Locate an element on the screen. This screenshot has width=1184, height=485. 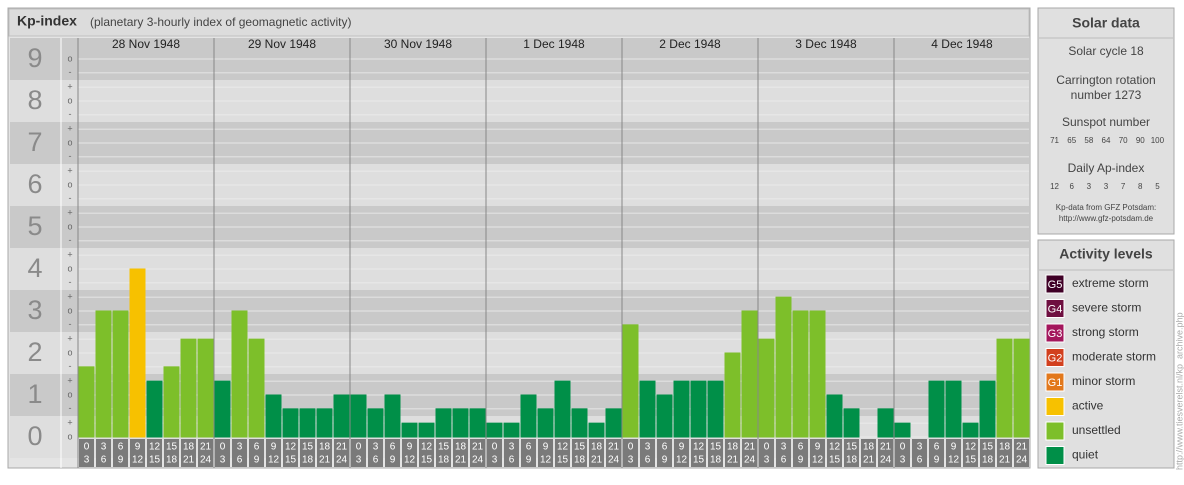
legend-badge: G4 is located at coordinates (1055, 309).